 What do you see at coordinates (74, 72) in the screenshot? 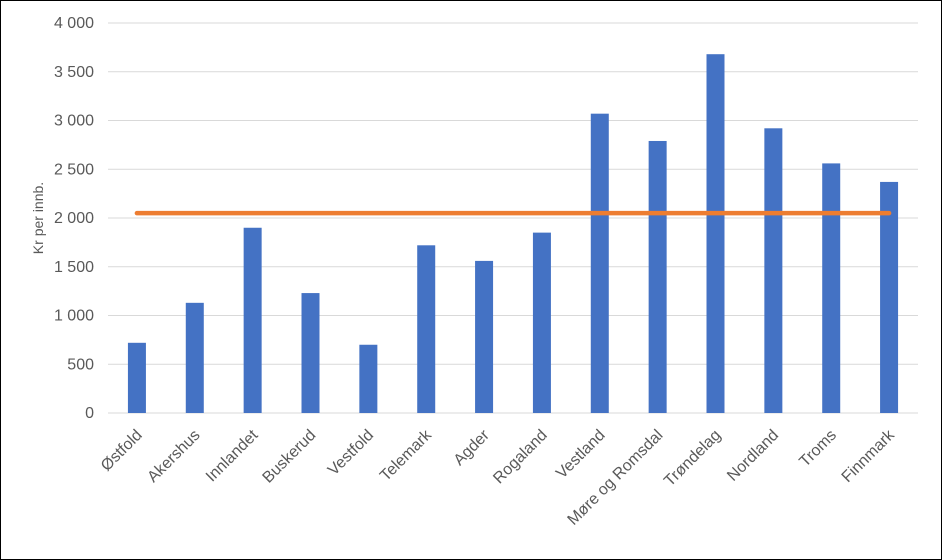
I see `y-tick-label: 3 500` at bounding box center [74, 72].